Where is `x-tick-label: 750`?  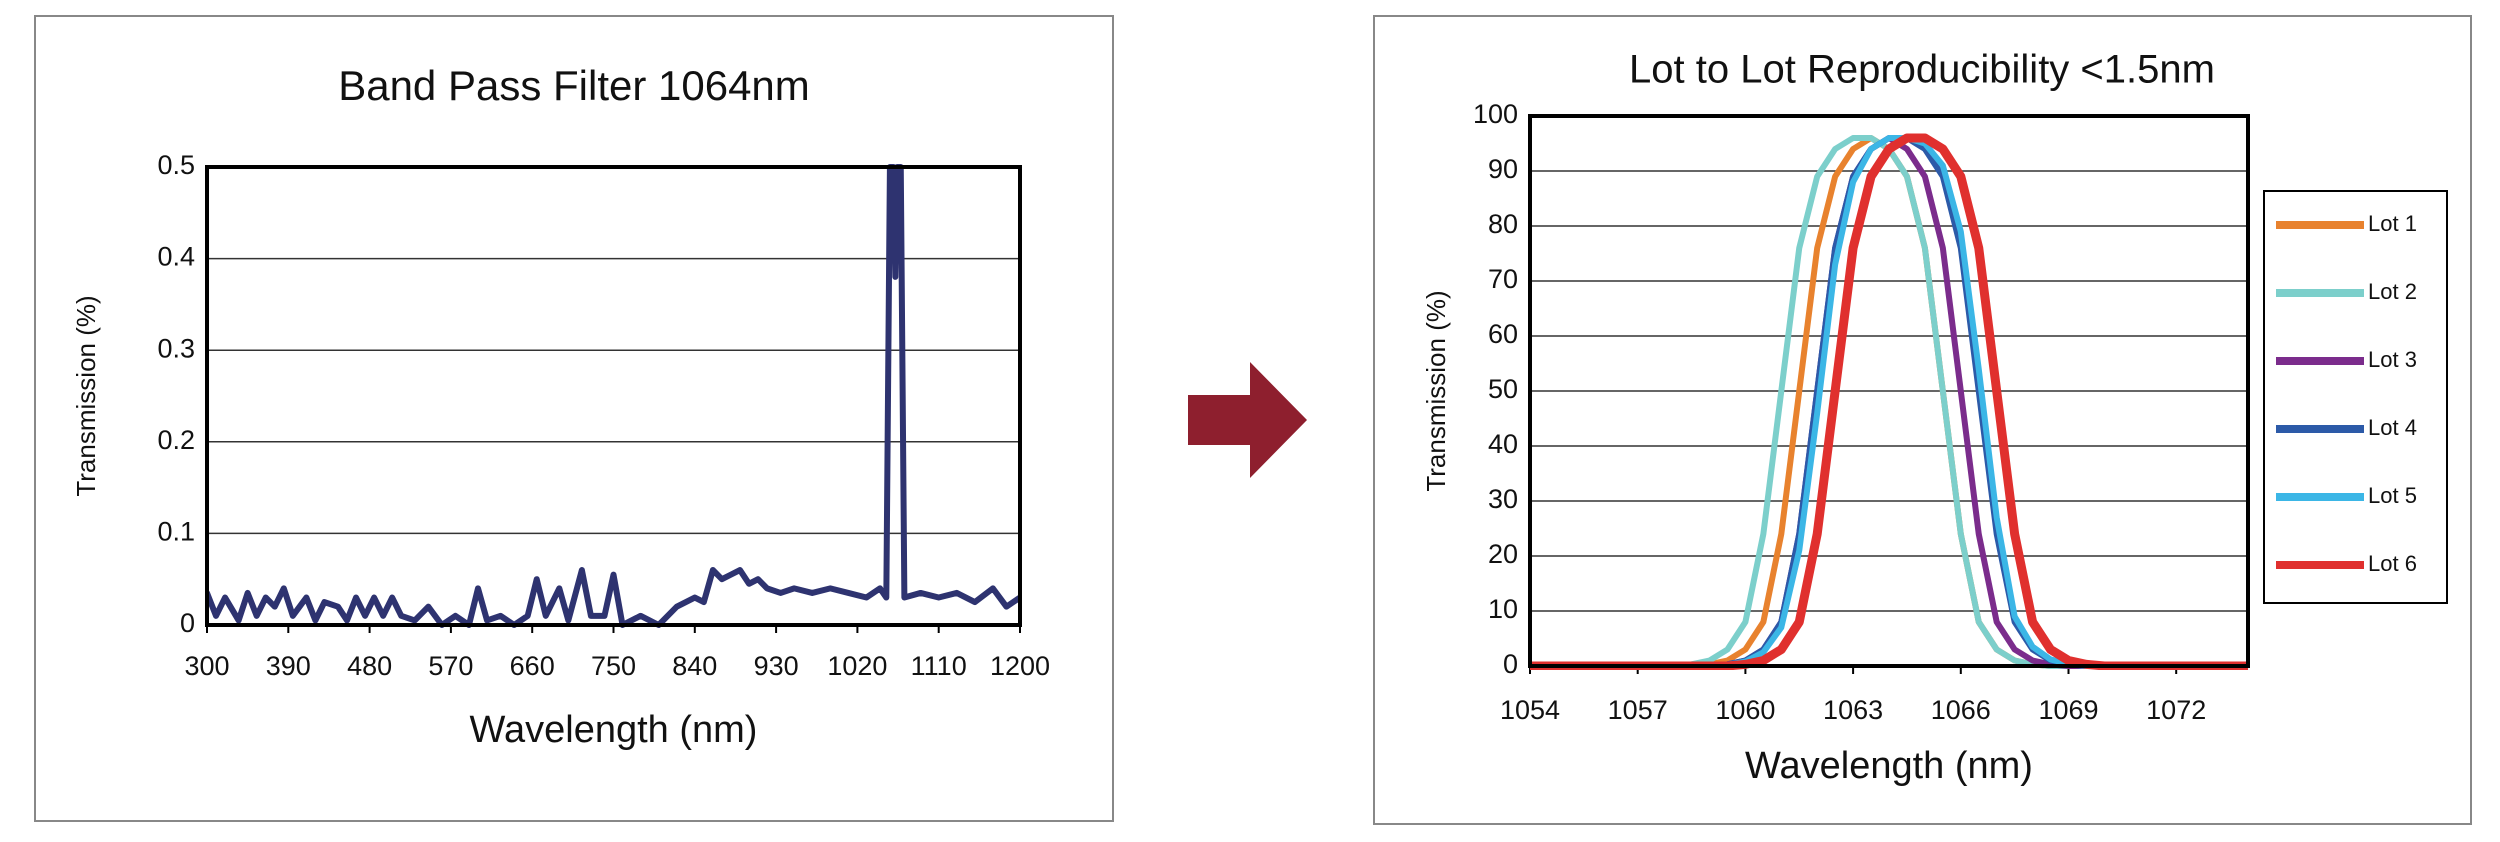
x-tick-label: 750 is located at coordinates (613, 666).